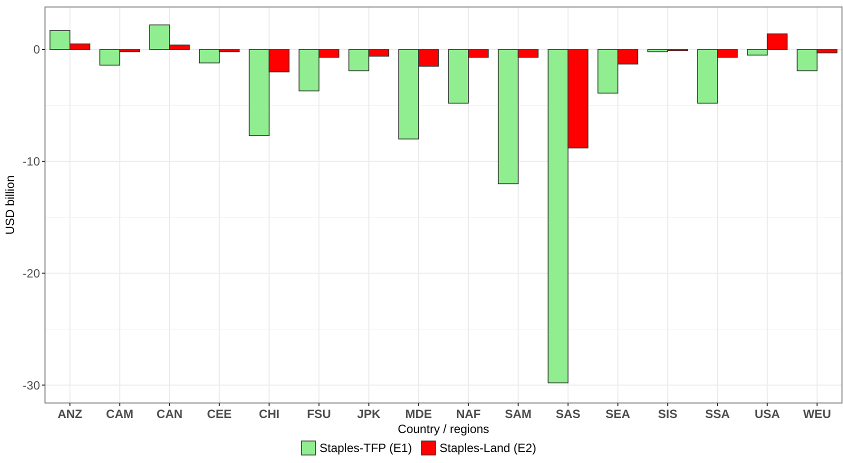  Describe the element at coordinates (31, 161) in the screenshot. I see `y-tick-label: -10` at that location.